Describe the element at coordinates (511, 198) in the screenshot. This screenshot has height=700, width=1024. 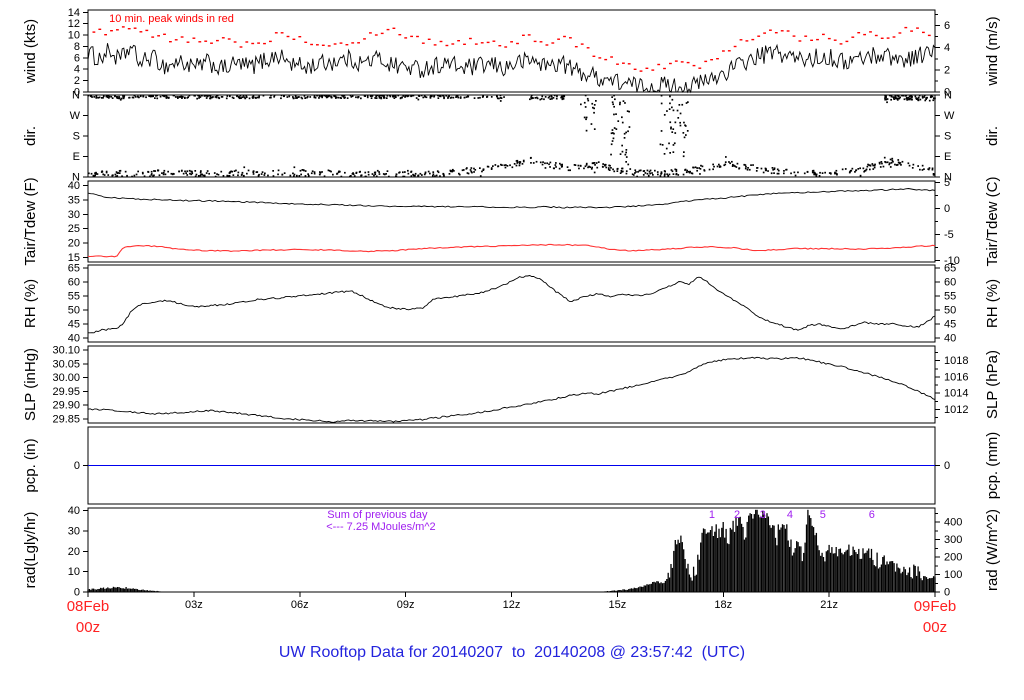
I see `air-temperature-line` at that location.